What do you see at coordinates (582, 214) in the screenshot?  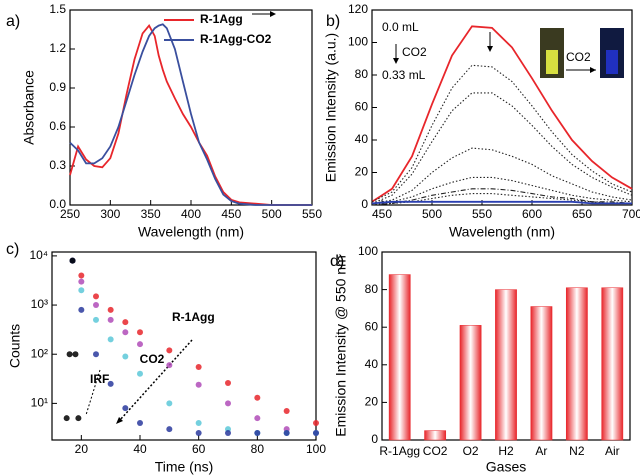 I see `x-tick-label: 650` at bounding box center [582, 214].